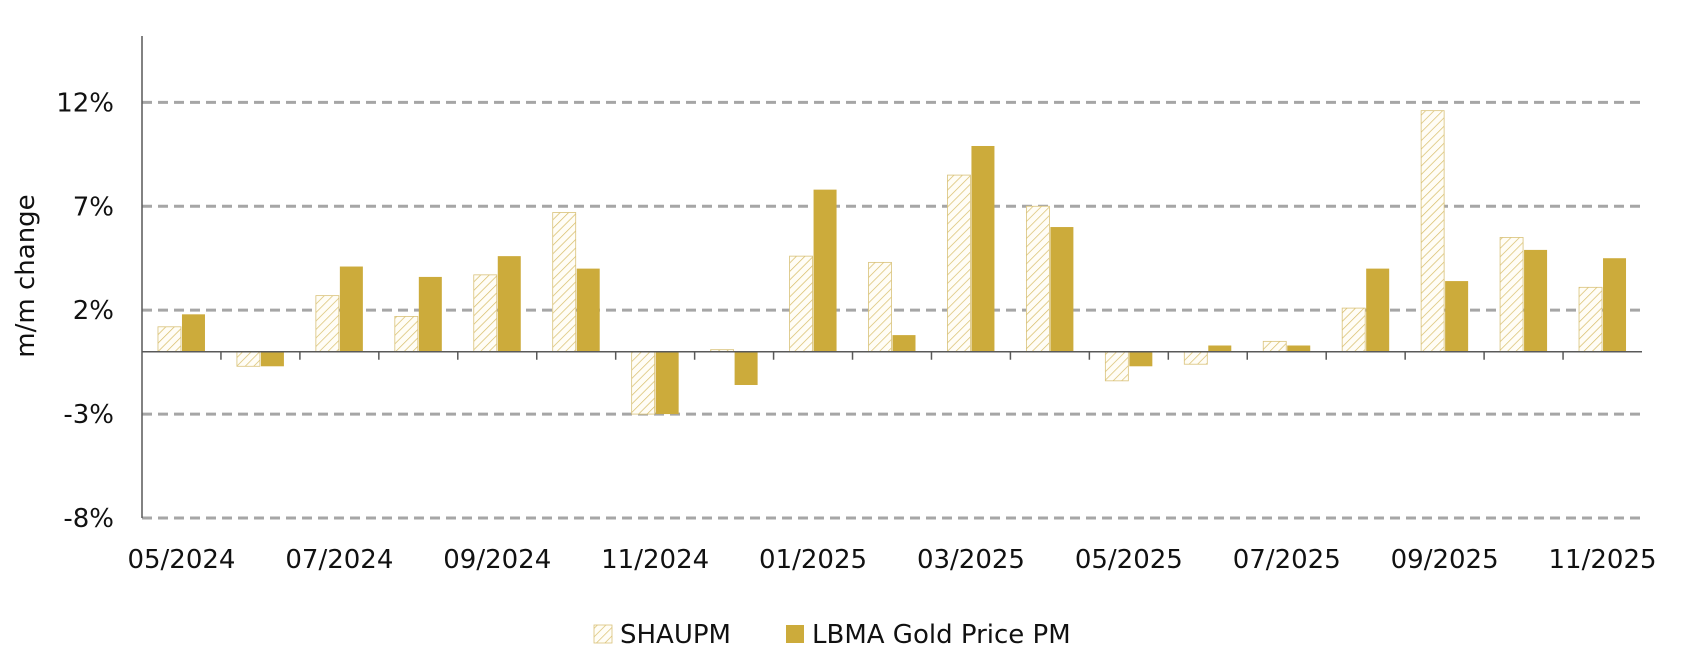 This screenshot has width=1687, height=667. Describe the element at coordinates (795, 634) in the screenshot. I see `legend-swatch-lbma-gold-price-pm` at that location.